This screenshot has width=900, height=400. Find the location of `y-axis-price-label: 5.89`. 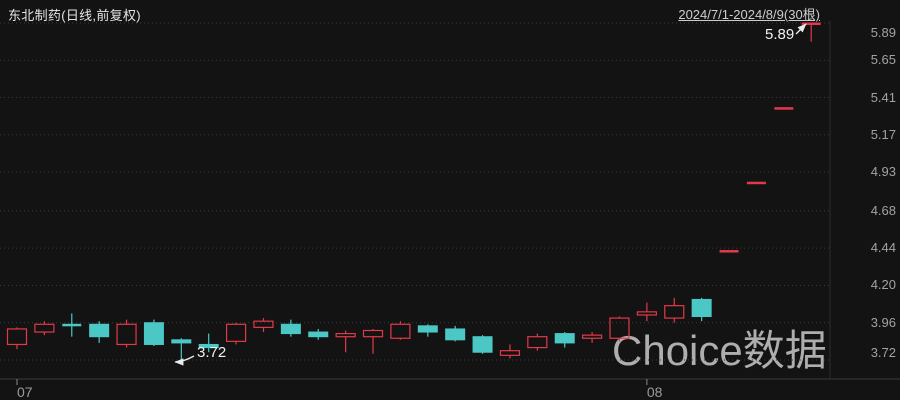

y-axis-price-label: 5.89 is located at coordinates (883, 32).